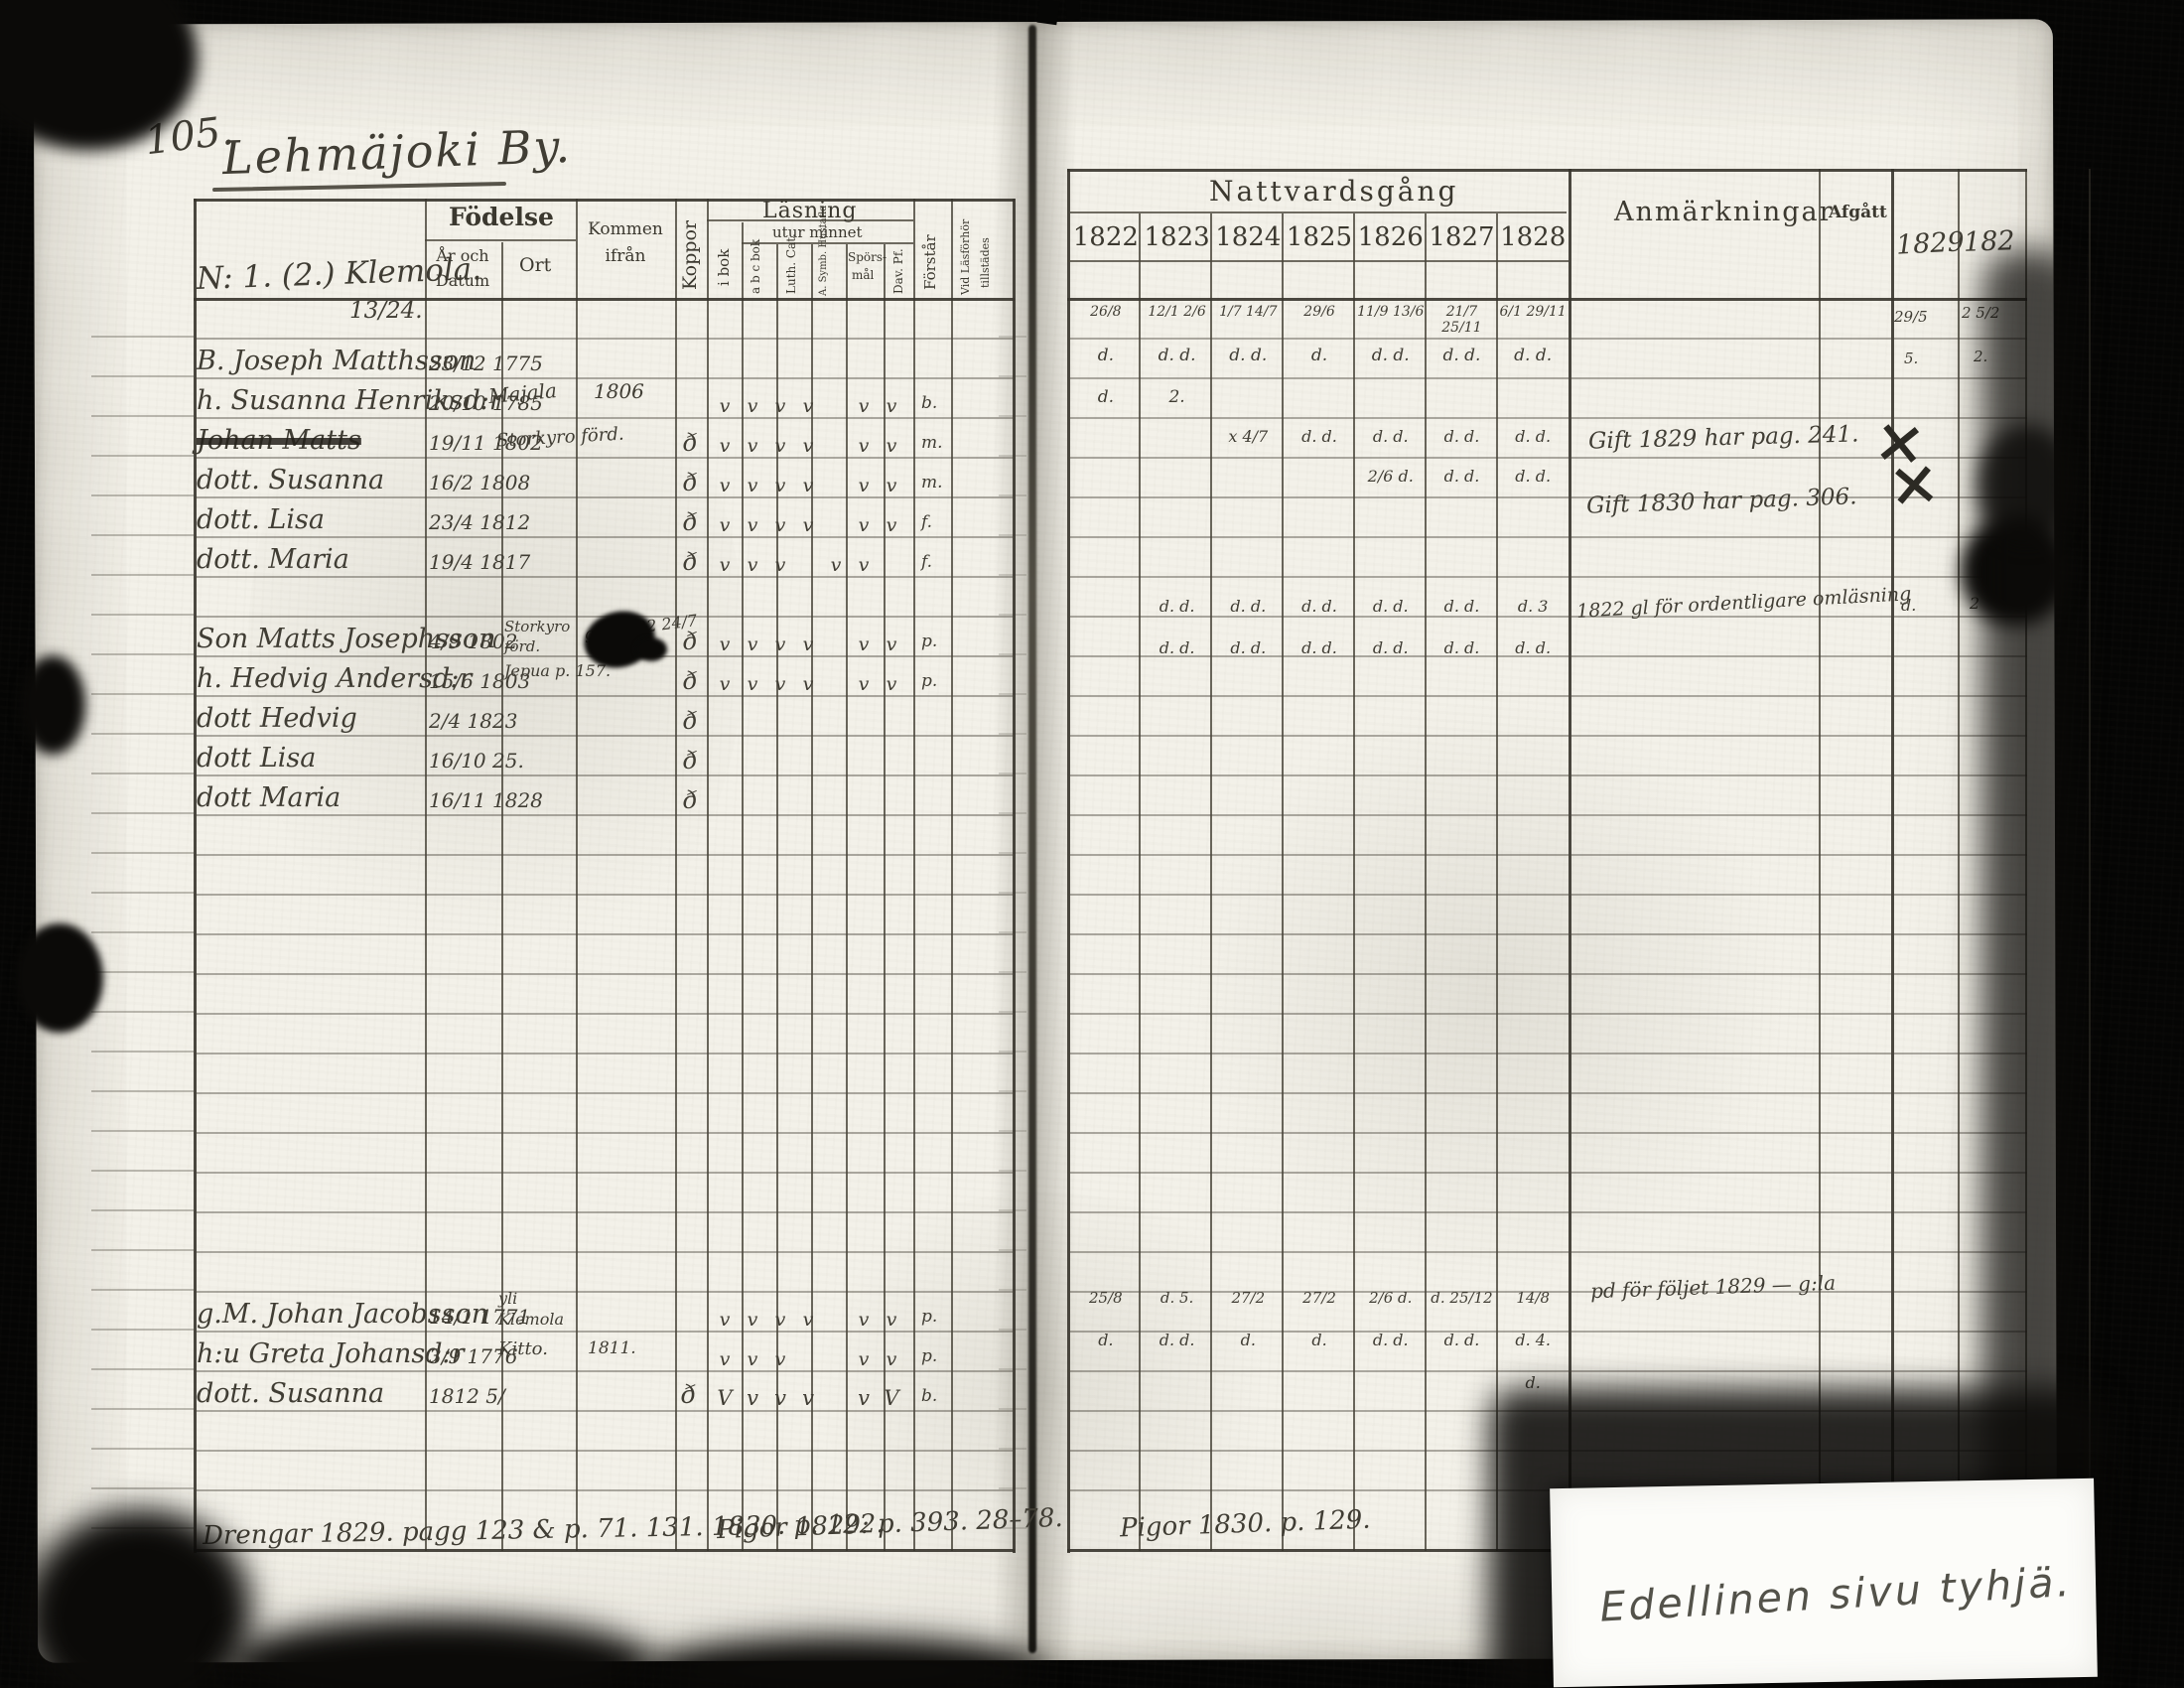 Image resolution: width=2184 pixels, height=1688 pixels. What do you see at coordinates (823, 250) in the screenshot?
I see `col-header-symb-hustafla: A. Symb. Hustafla` at bounding box center [823, 250].